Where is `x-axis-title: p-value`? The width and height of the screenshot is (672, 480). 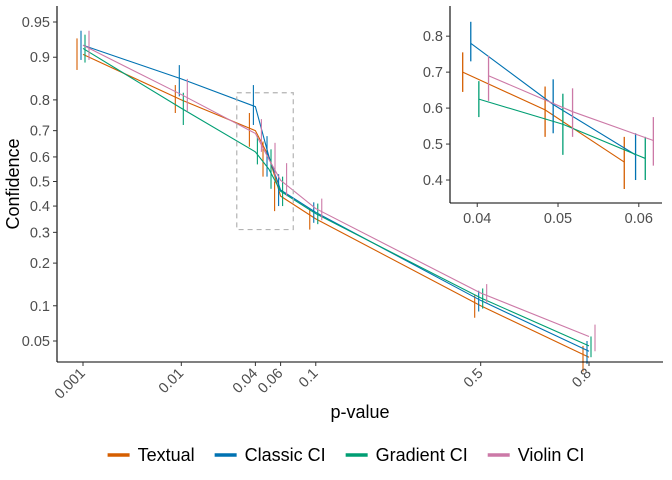 x-axis-title: p-value is located at coordinates (359, 412).